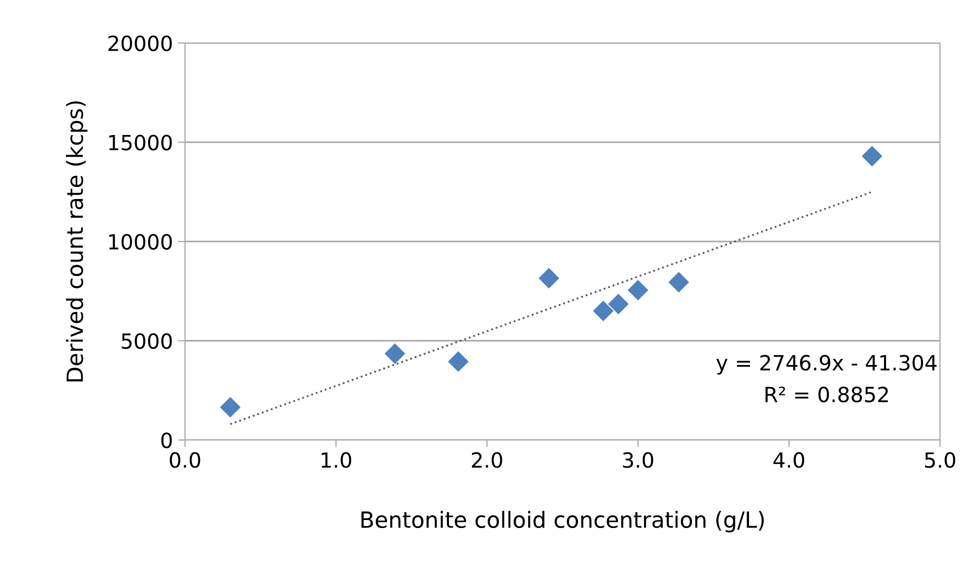 The height and width of the screenshot is (566, 971). Describe the element at coordinates (487, 460) in the screenshot. I see `x-tick-label: 2.0` at that location.